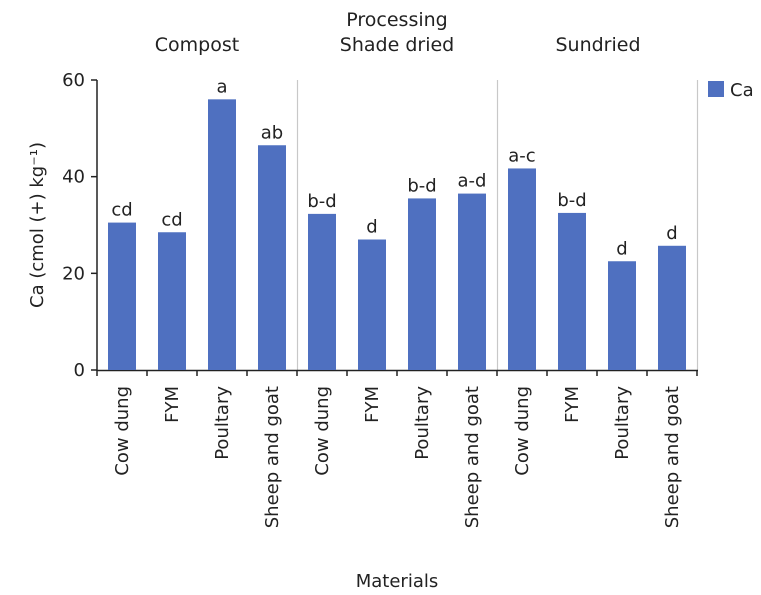 The width and height of the screenshot is (761, 595). What do you see at coordinates (37, 225) in the screenshot?
I see `y-axis-title: Ca (cmol (+) kg⁻¹)` at bounding box center [37, 225].